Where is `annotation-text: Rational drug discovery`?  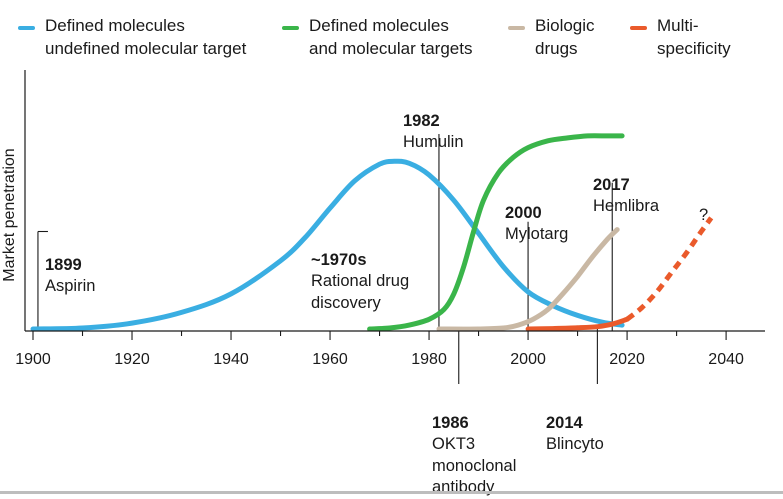
annotation-text: Rational drug discovery is located at coordinates (360, 292).